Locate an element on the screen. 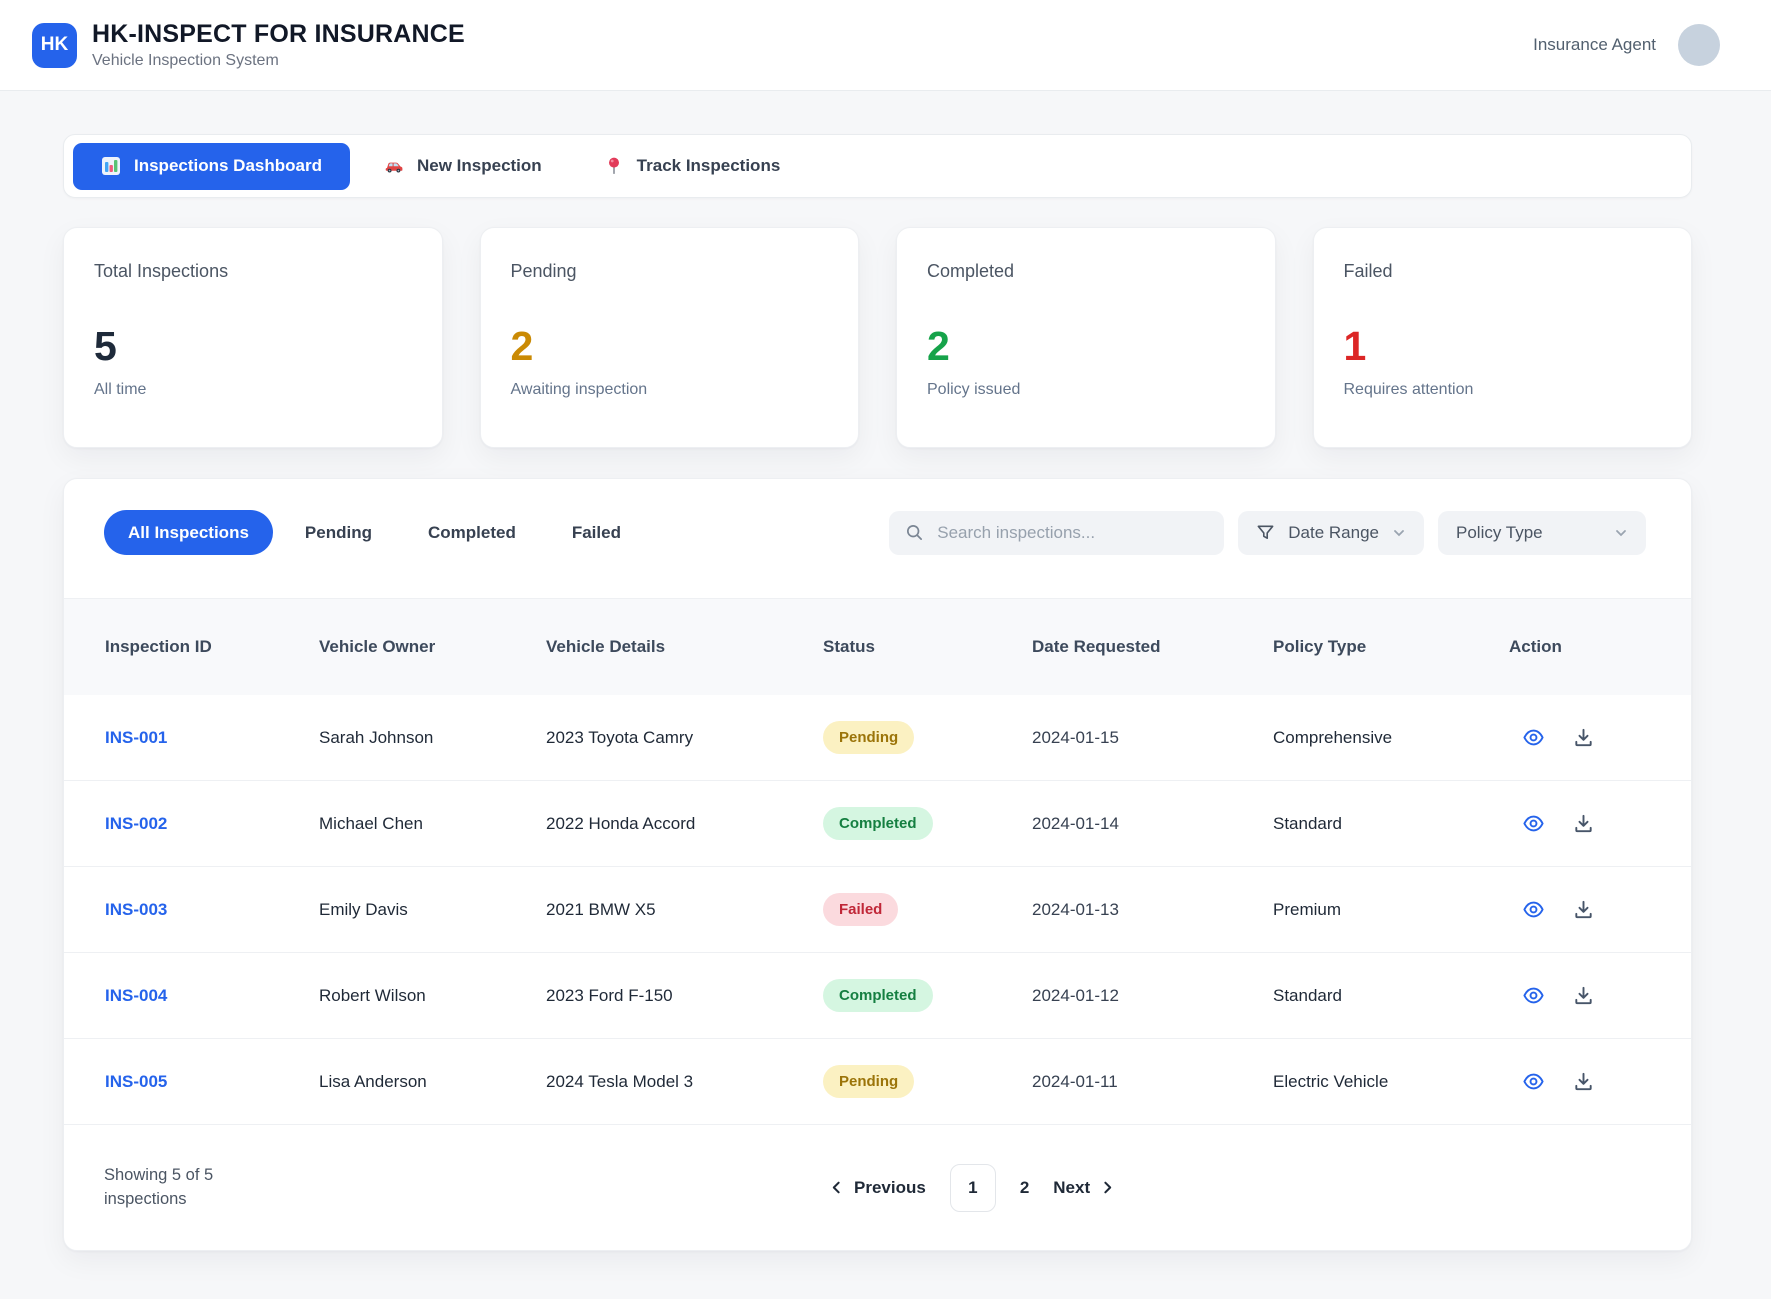 This screenshot has height=1299, width=1771. date-requested-cell: 2024-01-14 is located at coordinates (1075, 823).